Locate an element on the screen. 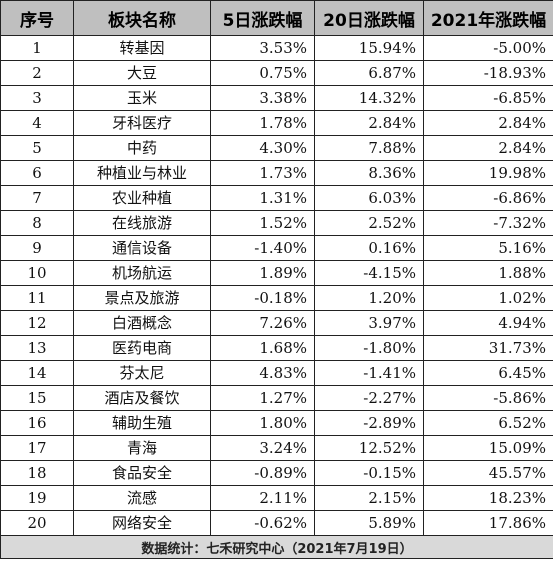 The width and height of the screenshot is (553, 563). change-2021: 6.45% is located at coordinates (488, 373).